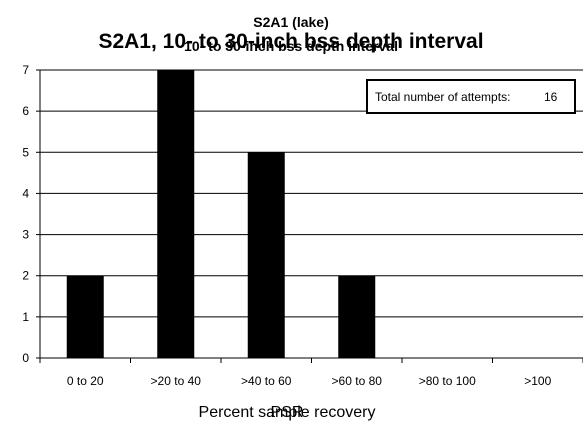 This screenshot has height=424, width=583. I want to click on y-tick-label: 7, so click(25, 70).